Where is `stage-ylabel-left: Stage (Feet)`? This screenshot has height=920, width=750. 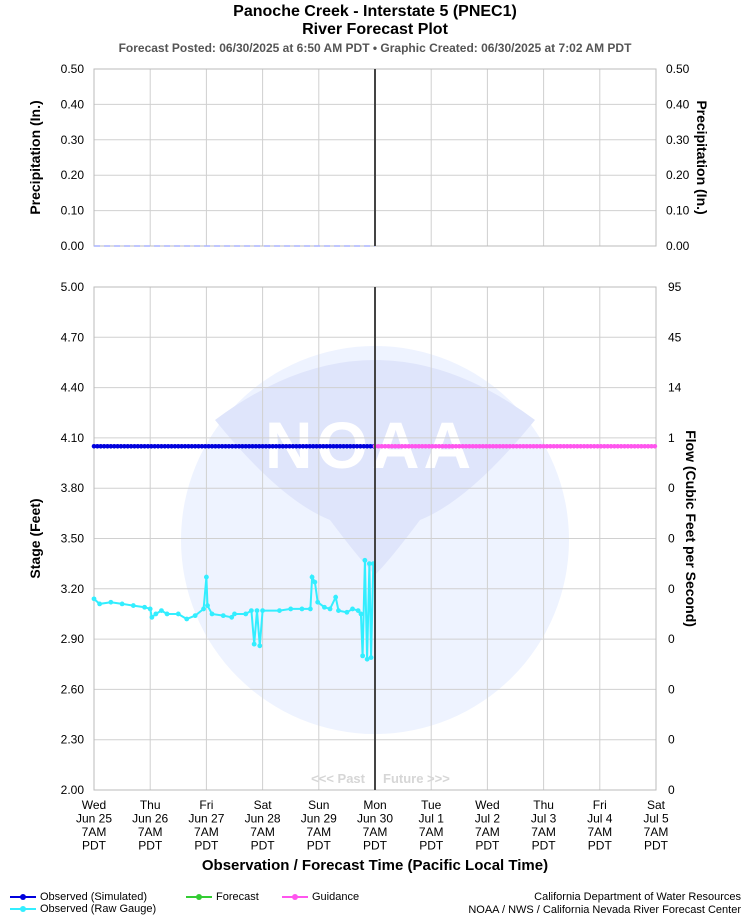
stage-ylabel-left: Stage (Feet) is located at coordinates (35, 538).